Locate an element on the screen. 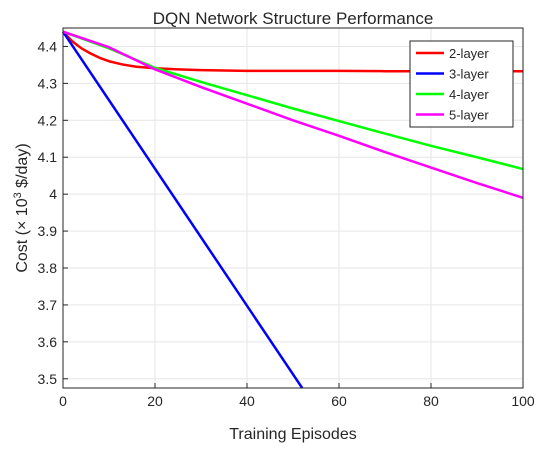 Image resolution: width=550 pixels, height=451 pixels. series-line-2-layer is located at coordinates (292, 51).